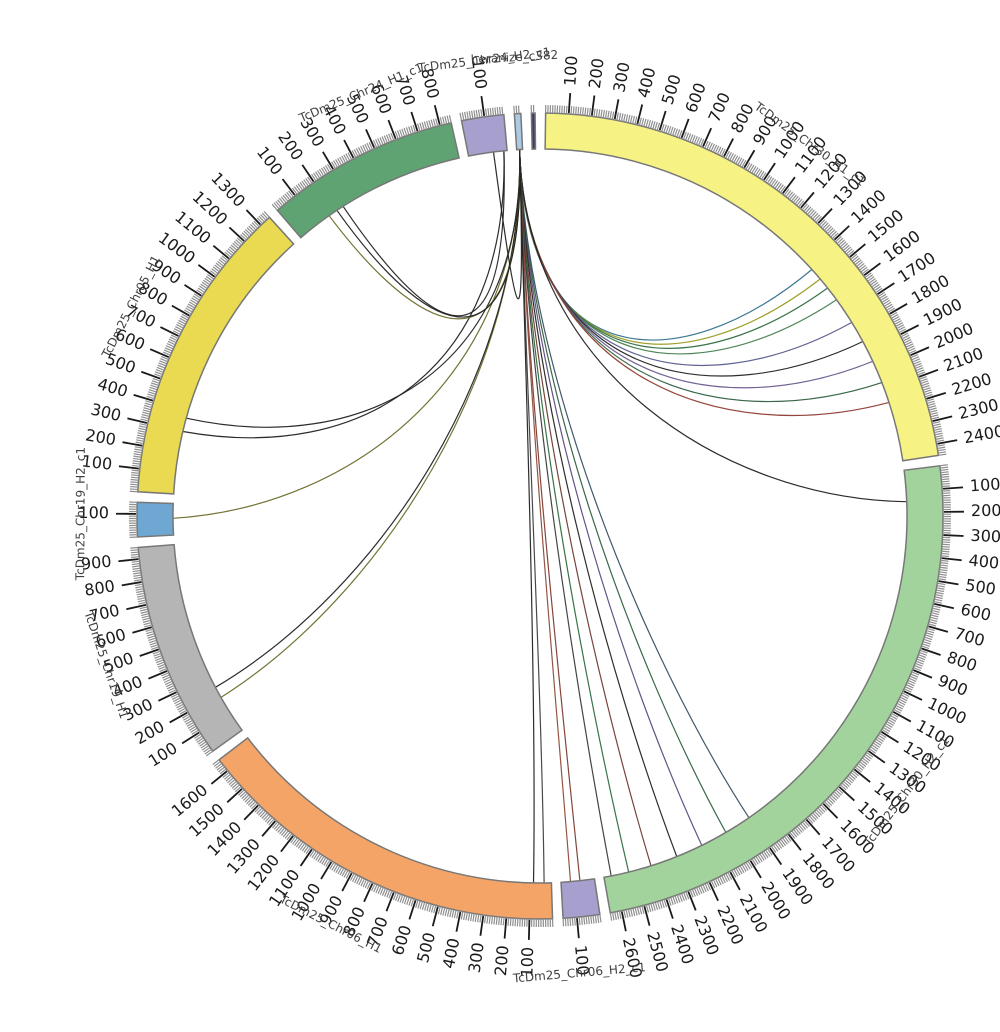 Image resolution: width=1000 pixels, height=1032 pixels. I want to click on tick-label: 200, so click(985, 510).